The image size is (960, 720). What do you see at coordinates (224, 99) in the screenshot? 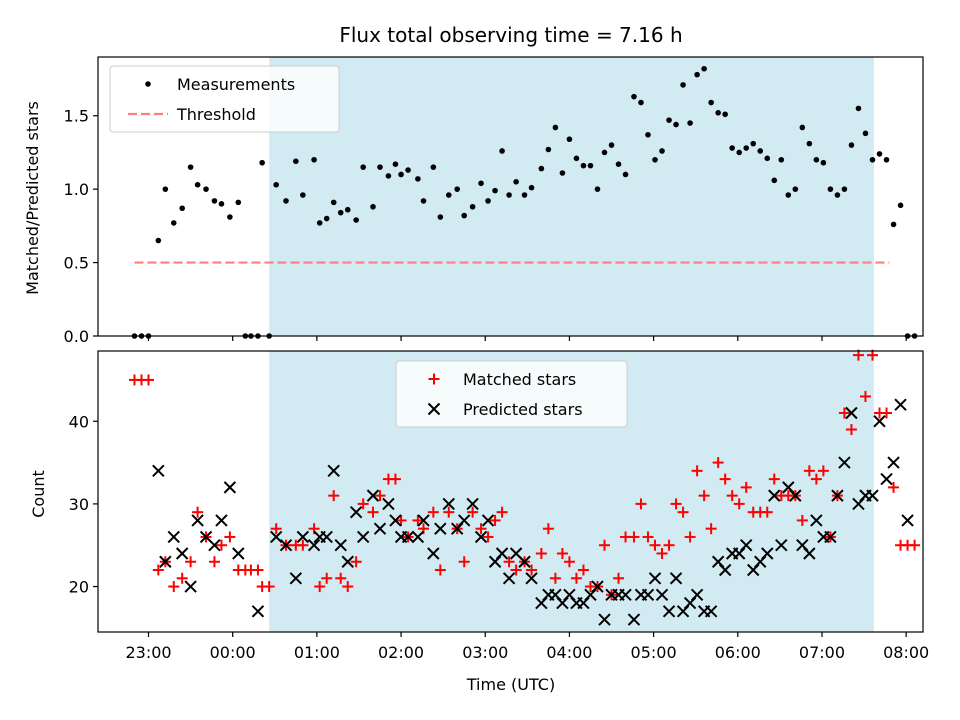
I see `top-legend: Measurements Threshold` at bounding box center [224, 99].